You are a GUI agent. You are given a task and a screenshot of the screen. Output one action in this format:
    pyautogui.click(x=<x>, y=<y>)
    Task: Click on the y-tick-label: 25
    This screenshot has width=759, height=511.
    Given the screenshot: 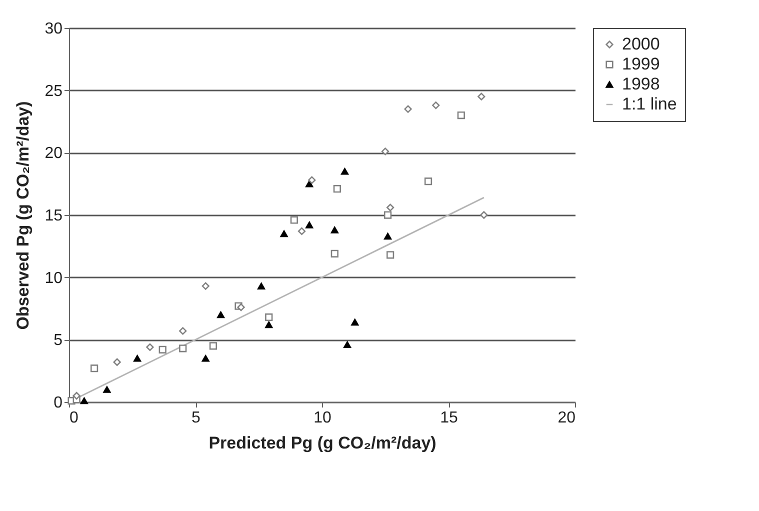 What is the action you would take?
    pyautogui.click(x=53, y=91)
    